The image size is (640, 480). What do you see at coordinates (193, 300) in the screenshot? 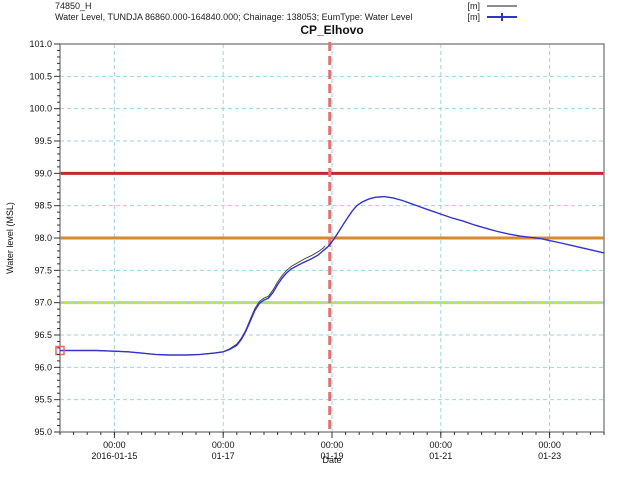
I see `series-observed` at bounding box center [193, 300].